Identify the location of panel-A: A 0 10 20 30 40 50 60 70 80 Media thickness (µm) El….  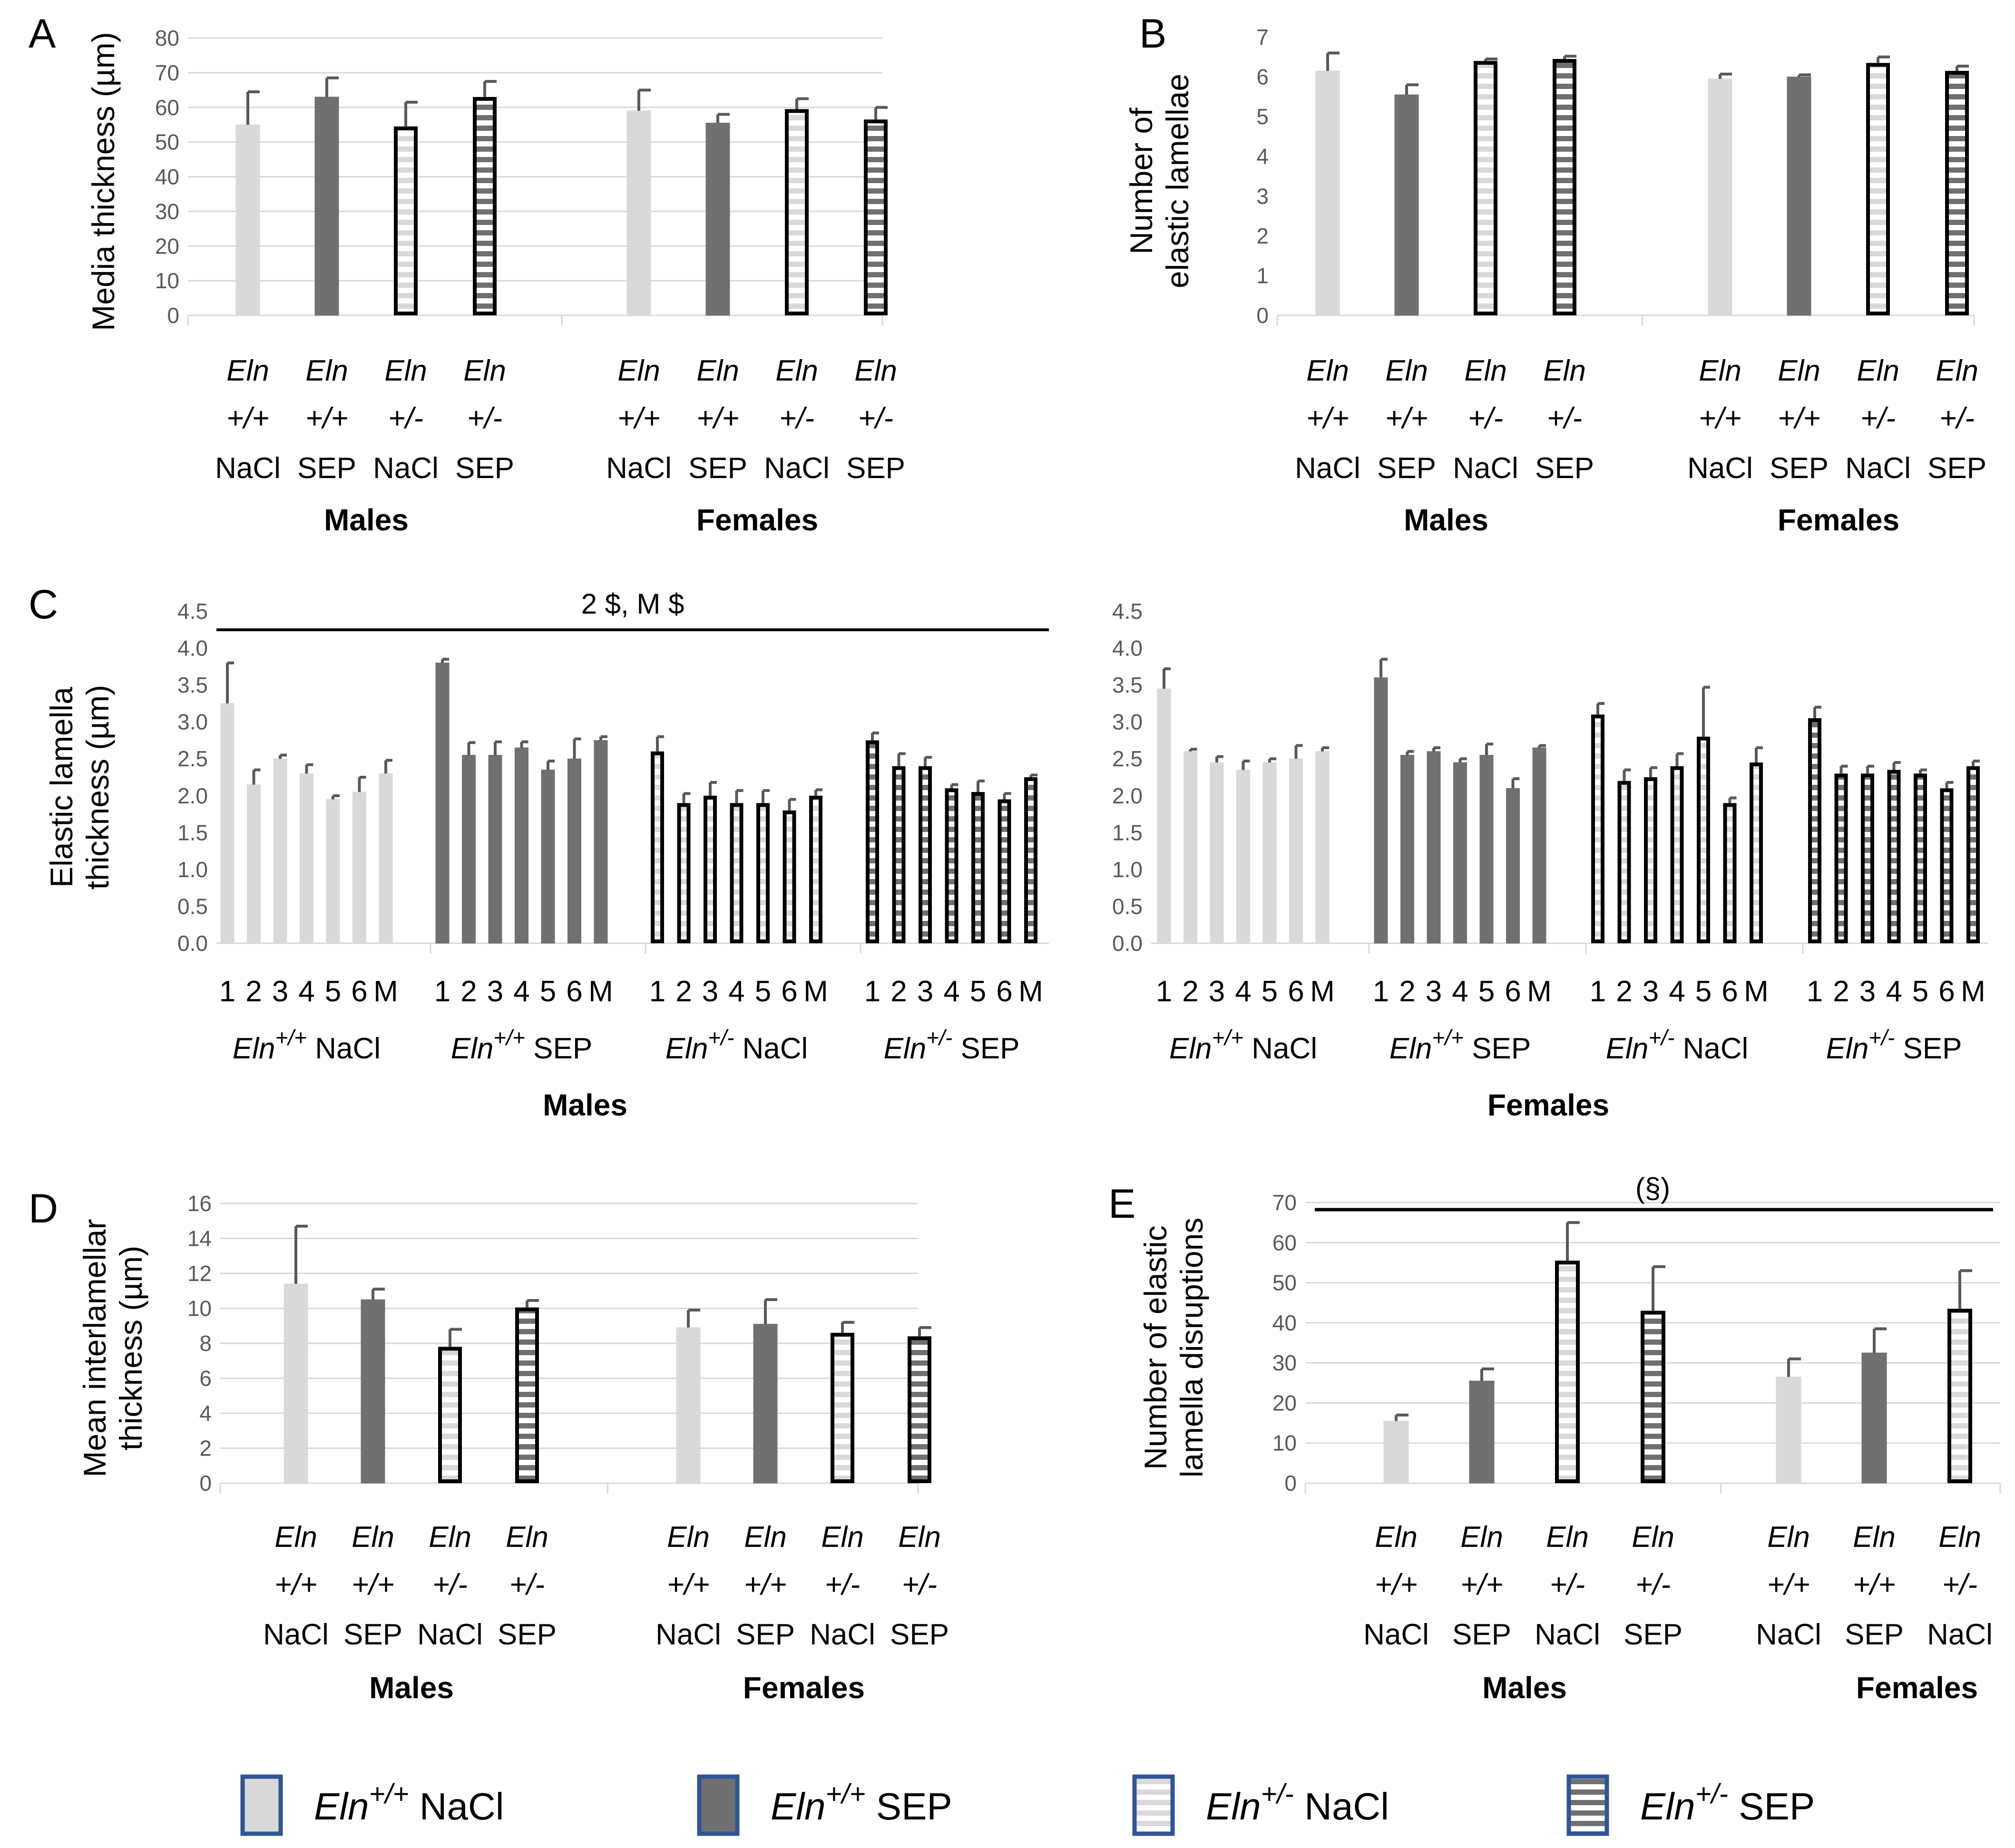
(467, 274).